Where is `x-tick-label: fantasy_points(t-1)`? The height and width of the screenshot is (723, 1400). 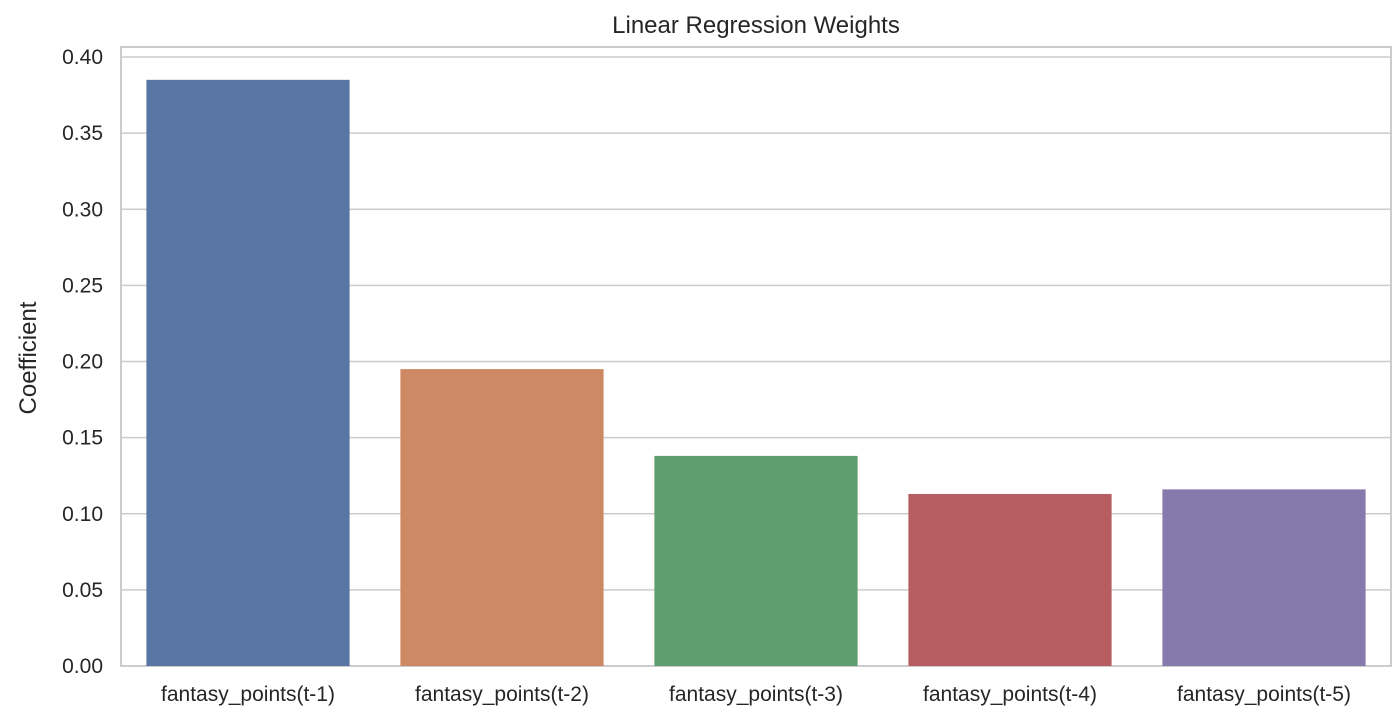
x-tick-label: fantasy_points(t-1) is located at coordinates (248, 694).